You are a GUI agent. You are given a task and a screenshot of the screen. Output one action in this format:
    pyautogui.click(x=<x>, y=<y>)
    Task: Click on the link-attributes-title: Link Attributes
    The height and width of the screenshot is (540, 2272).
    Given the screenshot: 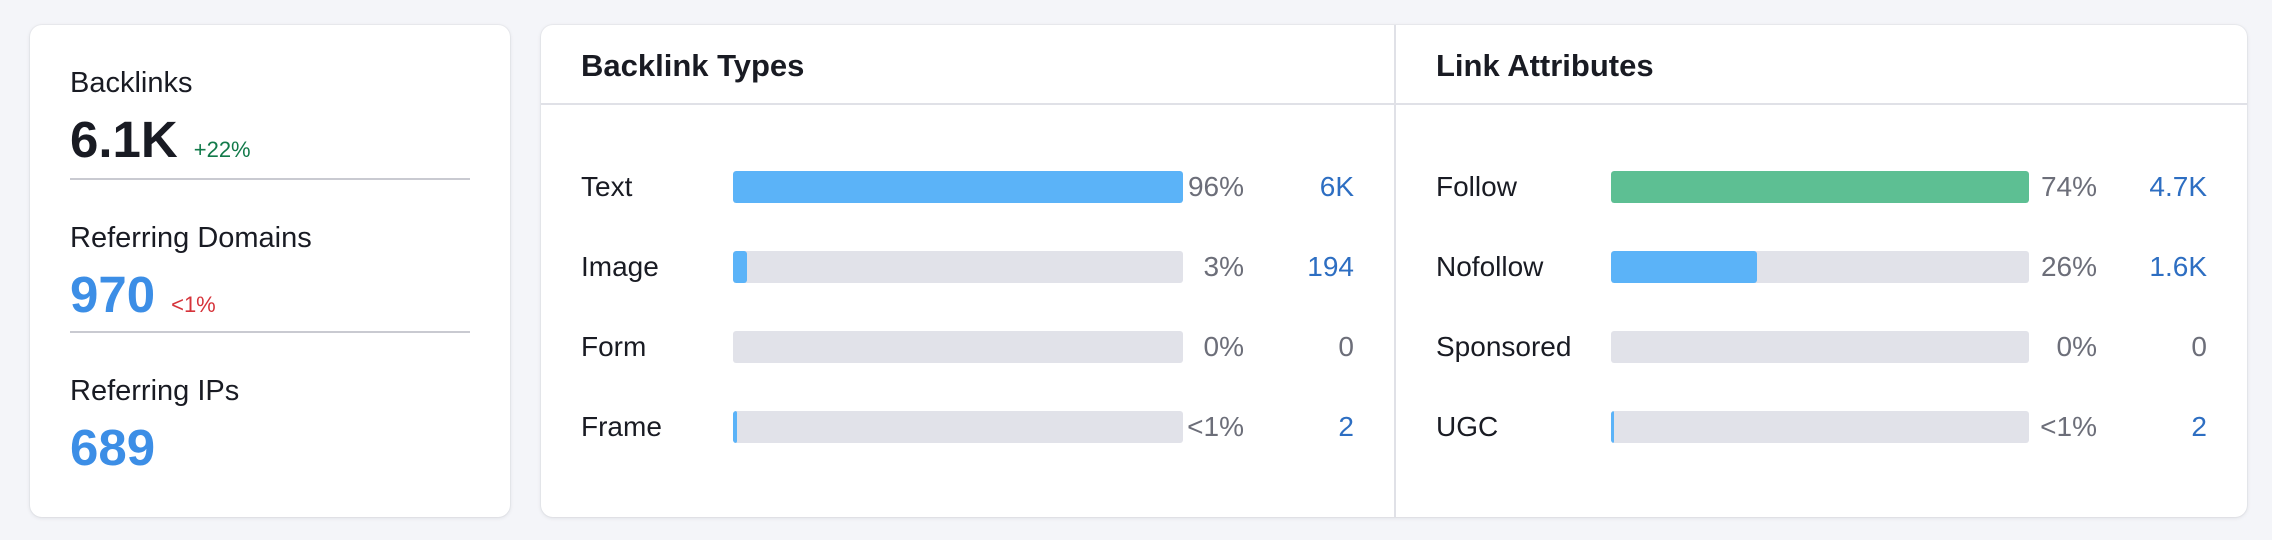 What is the action you would take?
    pyautogui.click(x=1545, y=65)
    